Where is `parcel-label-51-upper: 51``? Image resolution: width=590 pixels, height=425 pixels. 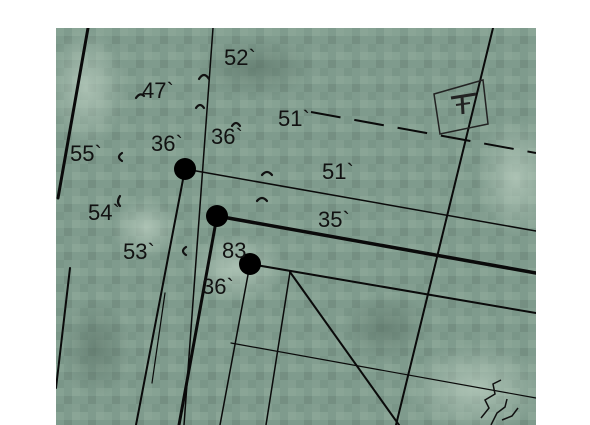
parcel-label-51-upper: 51` is located at coordinates (294, 118).